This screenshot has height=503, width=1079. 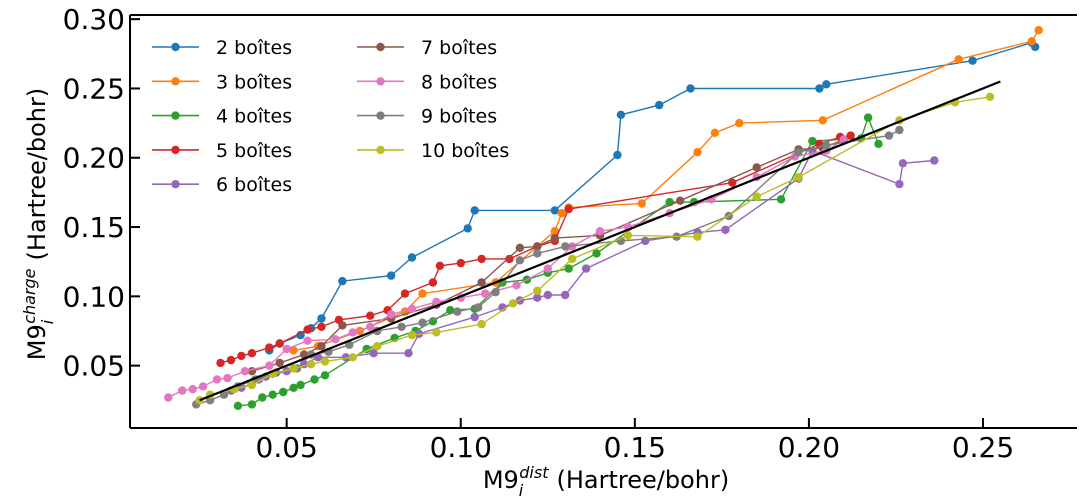 I want to click on legend-item-3-label: 3 boîtes, so click(x=254, y=82).